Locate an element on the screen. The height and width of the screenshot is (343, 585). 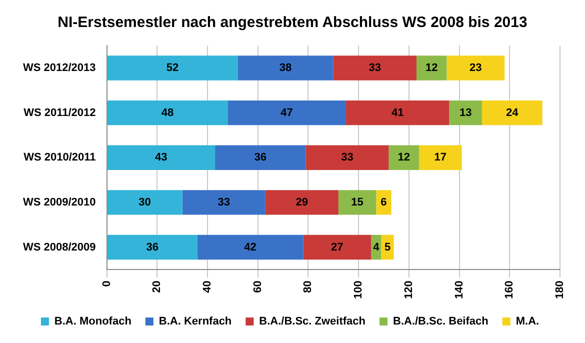
x-tick-label: 20 is located at coordinates (157, 286).